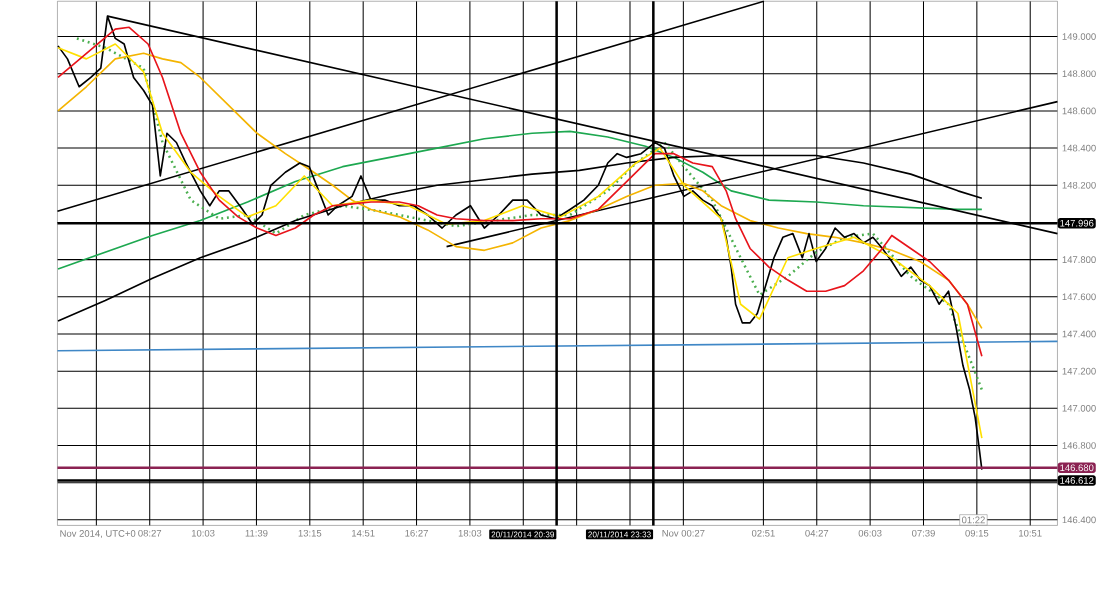 The width and height of the screenshot is (1102, 608). What do you see at coordinates (310, 533) in the screenshot?
I see `x-tick-label: 13:15` at bounding box center [310, 533].